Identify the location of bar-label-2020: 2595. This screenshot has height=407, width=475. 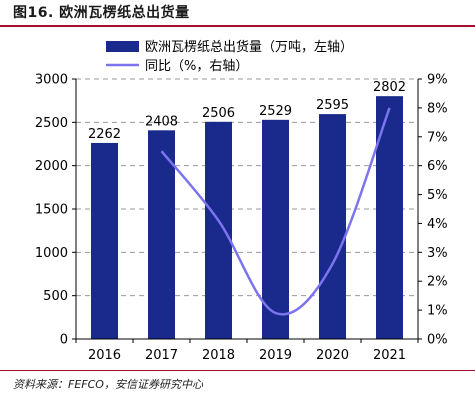
(332, 105).